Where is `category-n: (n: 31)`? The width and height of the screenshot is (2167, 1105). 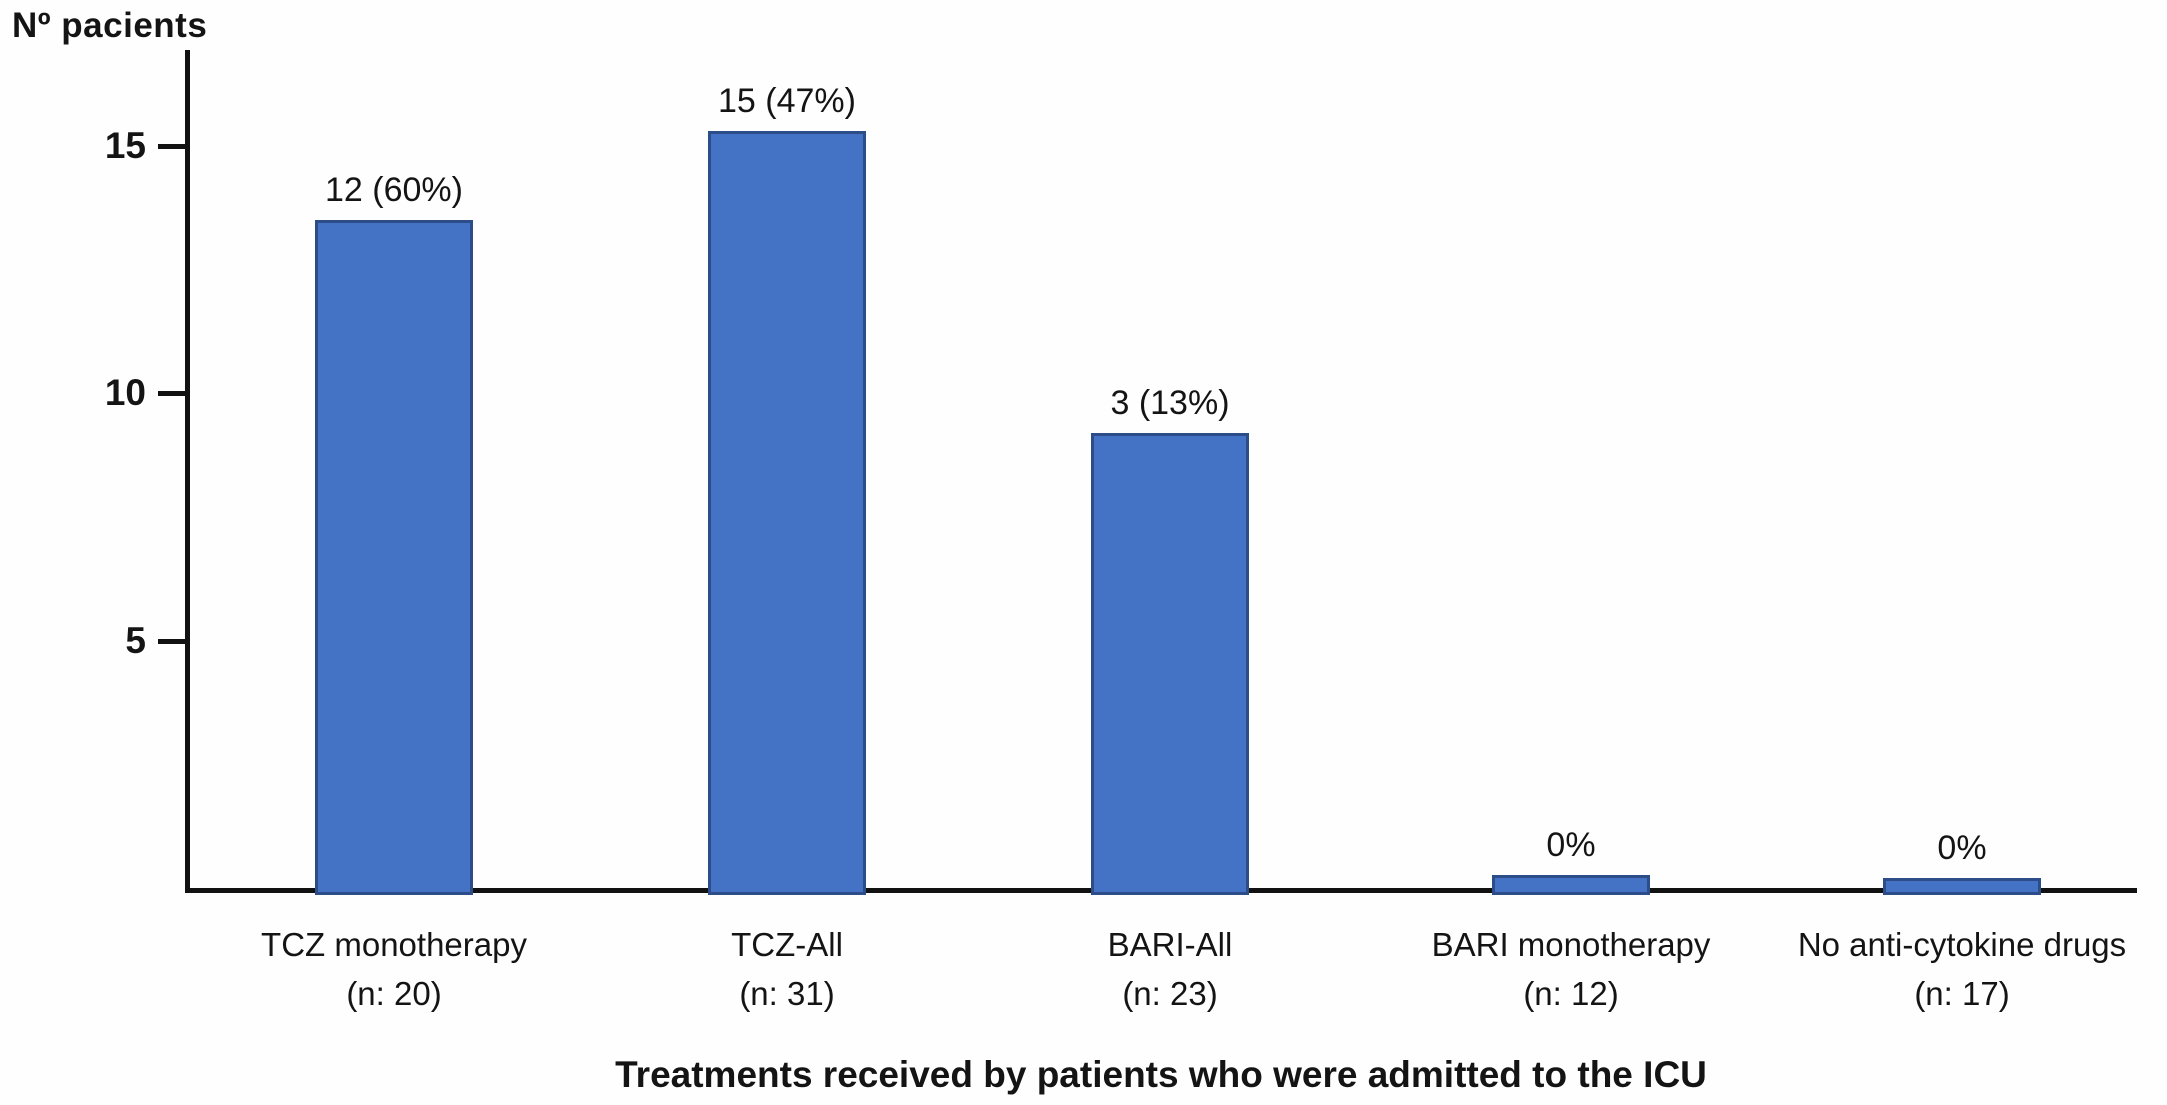 category-n: (n: 31) is located at coordinates (787, 993).